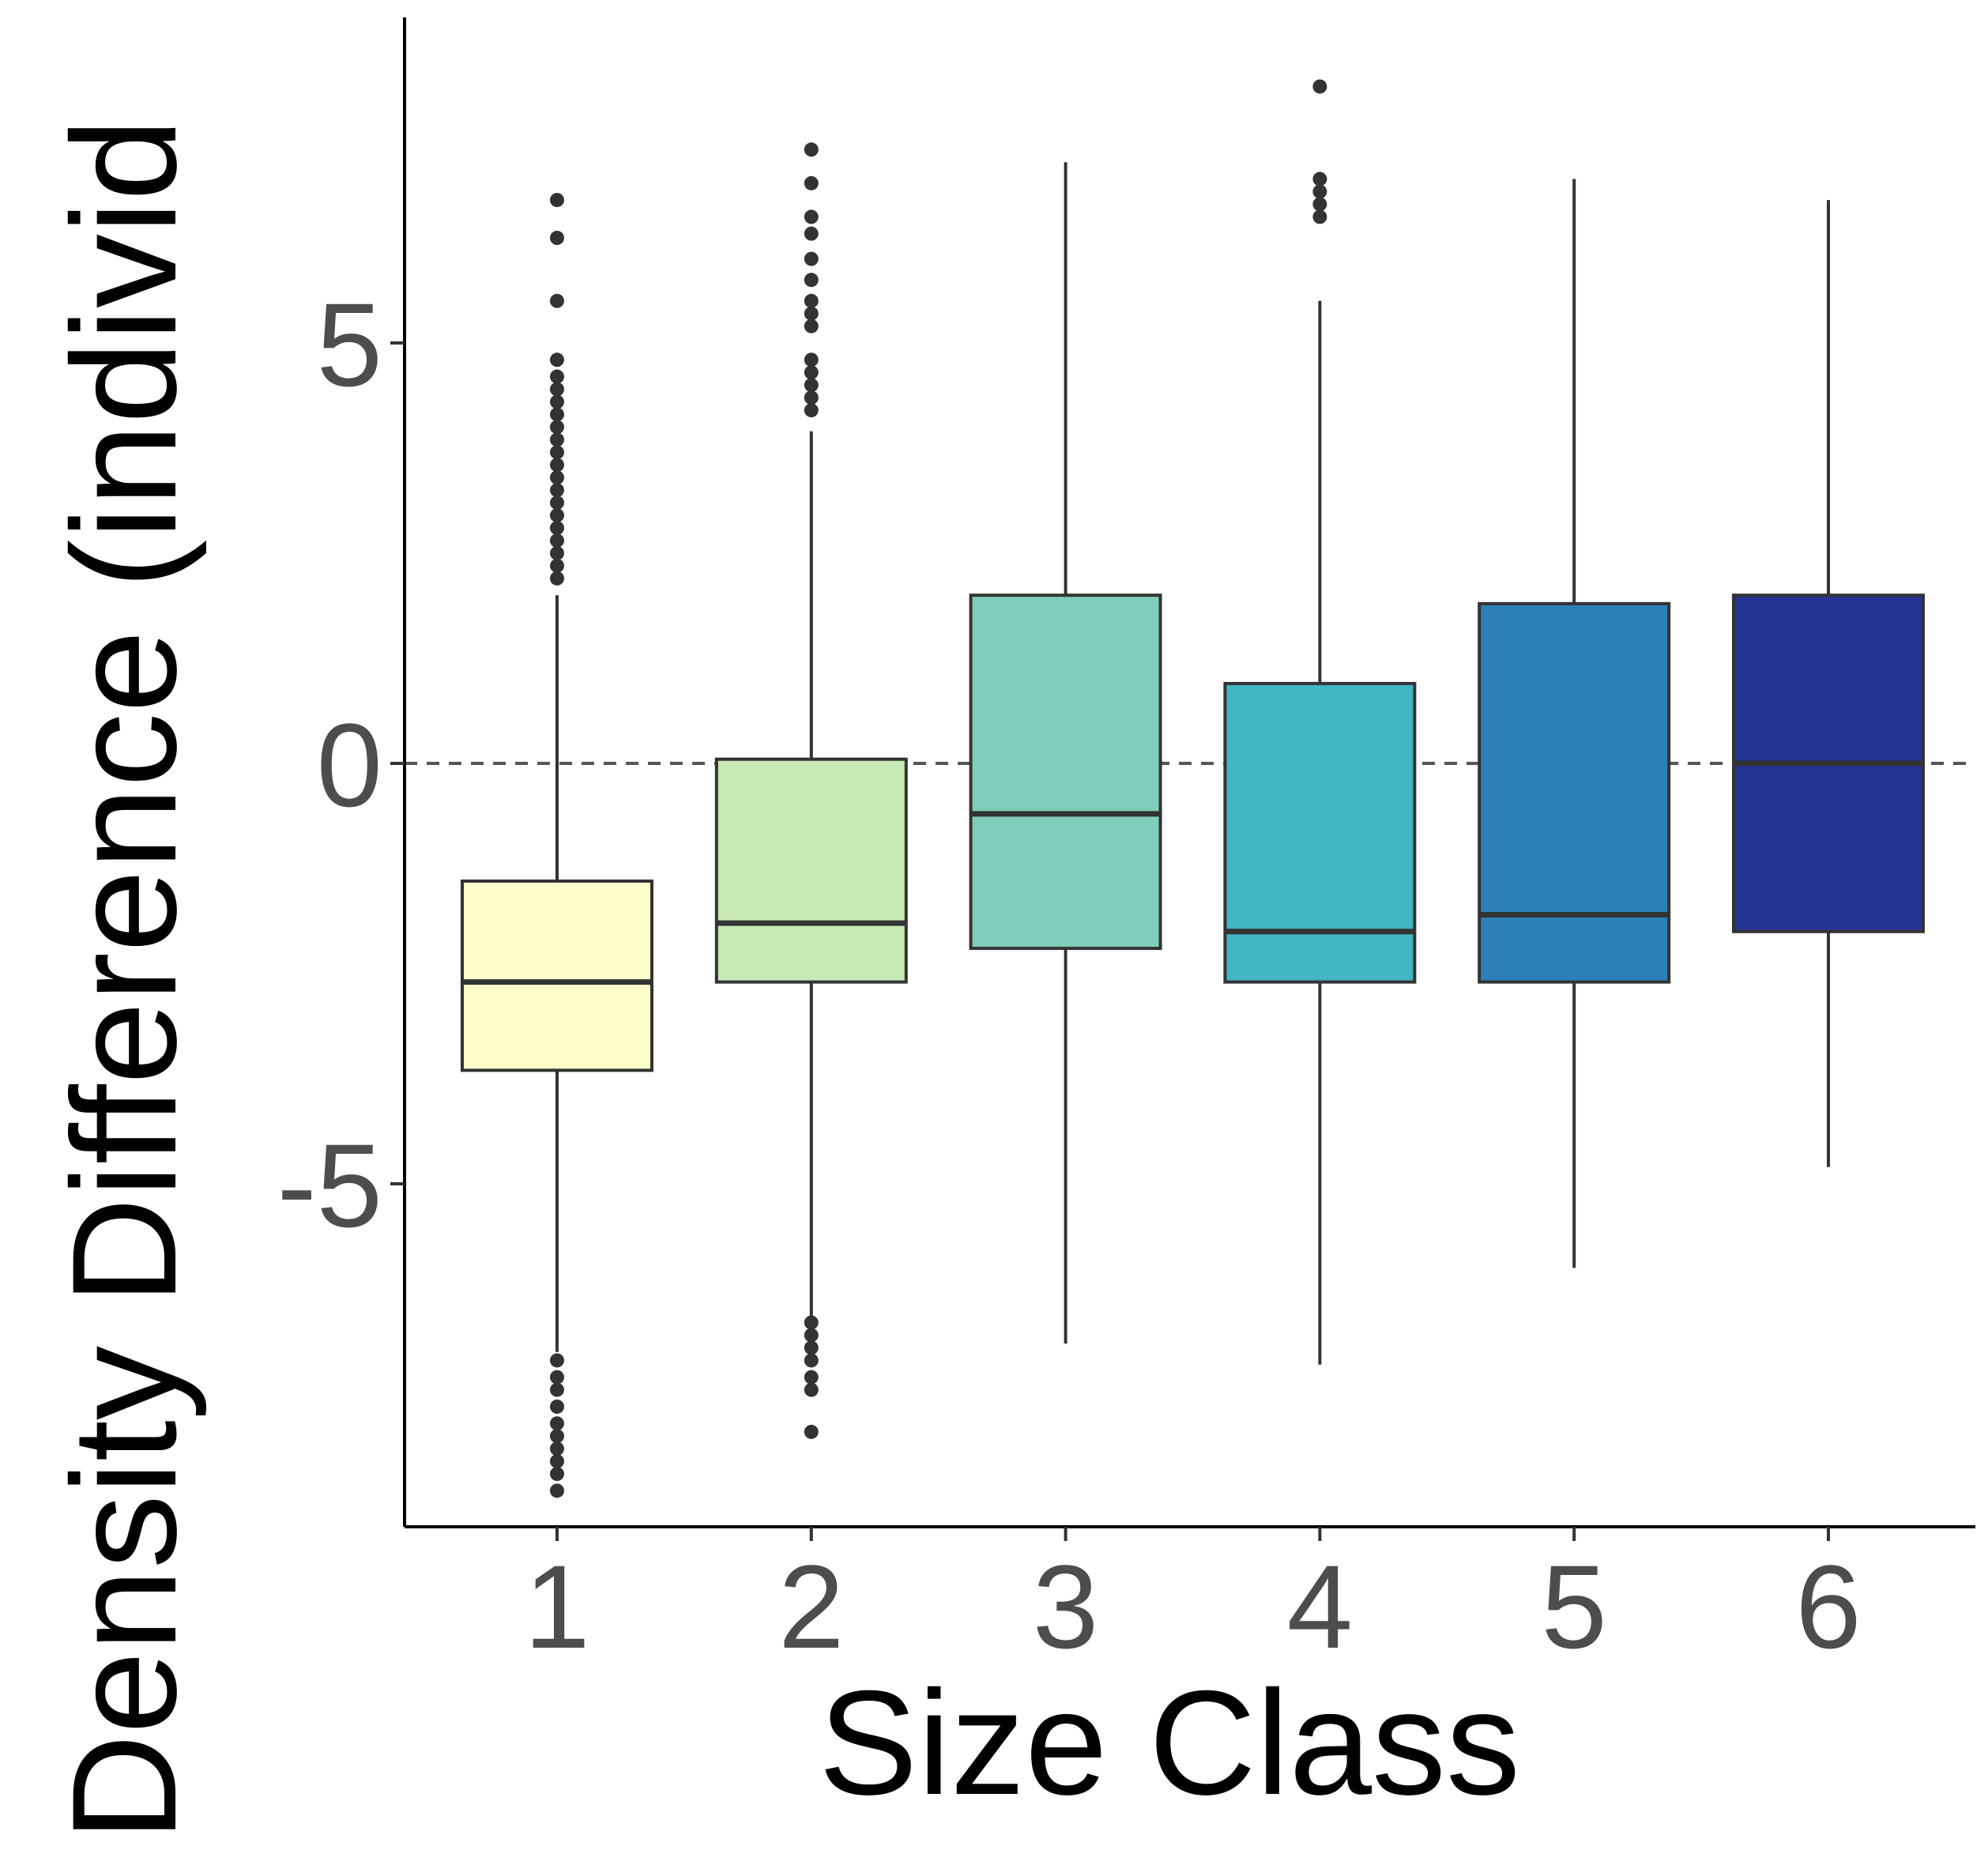 Image resolution: width=1988 pixels, height=1850 pixels. What do you see at coordinates (1828, 1606) in the screenshot?
I see `x-tick-label: 6` at bounding box center [1828, 1606].